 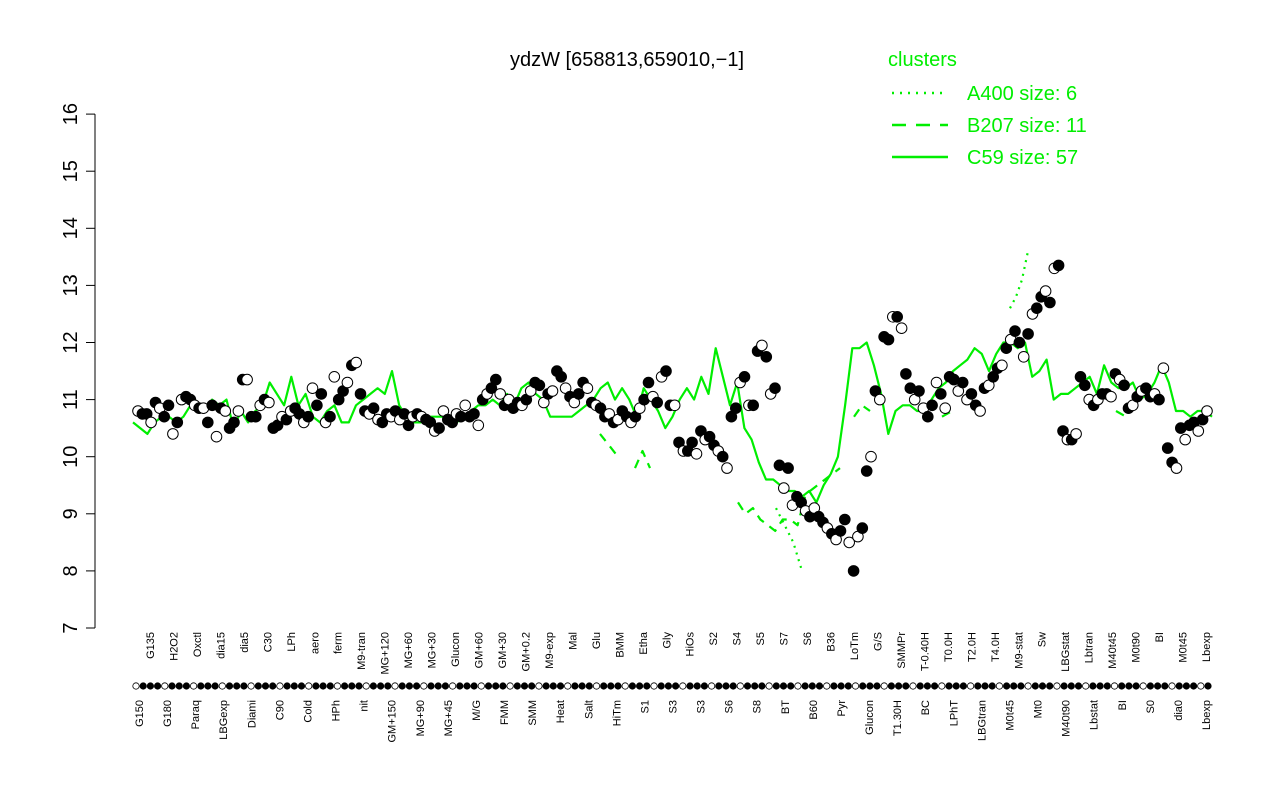 What do you see at coordinates (409, 650) in the screenshot?
I see `x-label-top-11: MG+60` at bounding box center [409, 650].